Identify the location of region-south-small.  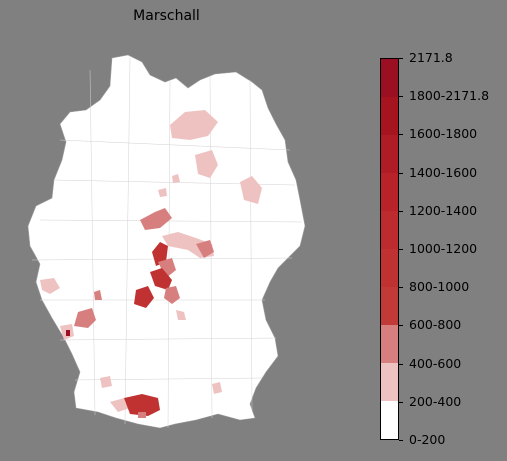
(181, 315).